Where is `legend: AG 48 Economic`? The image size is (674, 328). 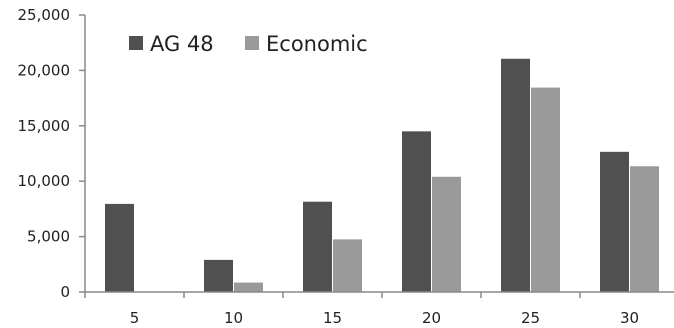 legend: AG 48 Economic is located at coordinates (248, 44).